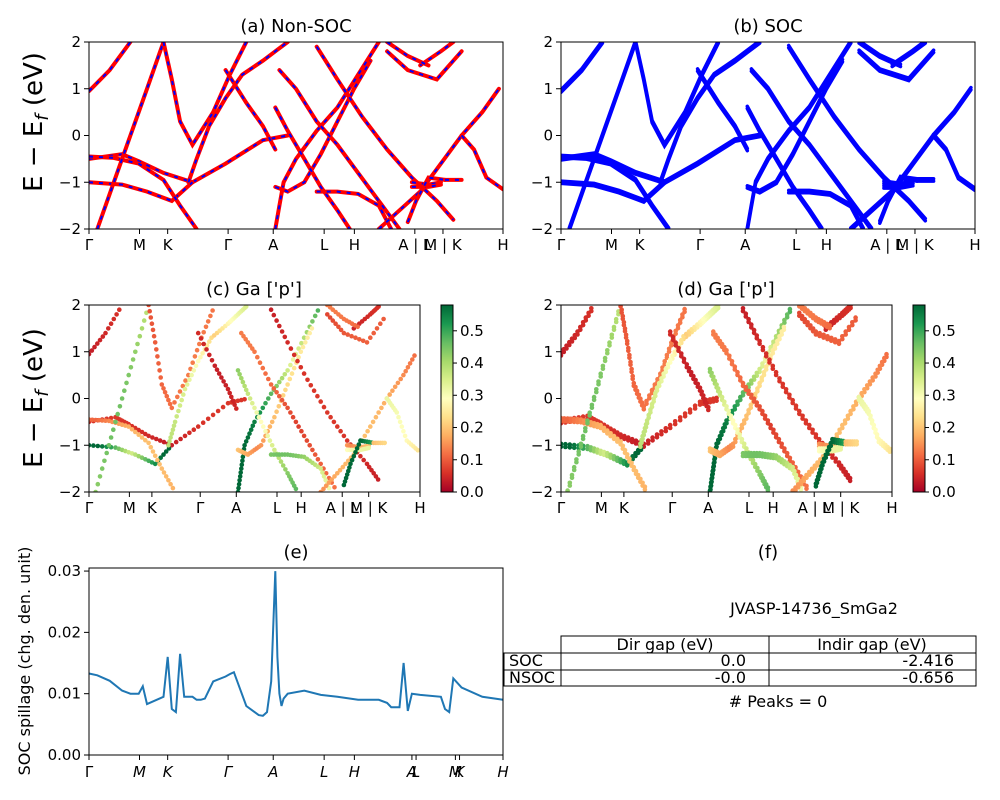 Image resolution: width=1000 pixels, height=800 pixels. Describe the element at coordinates (443, 245) in the screenshot. I see `x-tick-label: M | K` at that location.